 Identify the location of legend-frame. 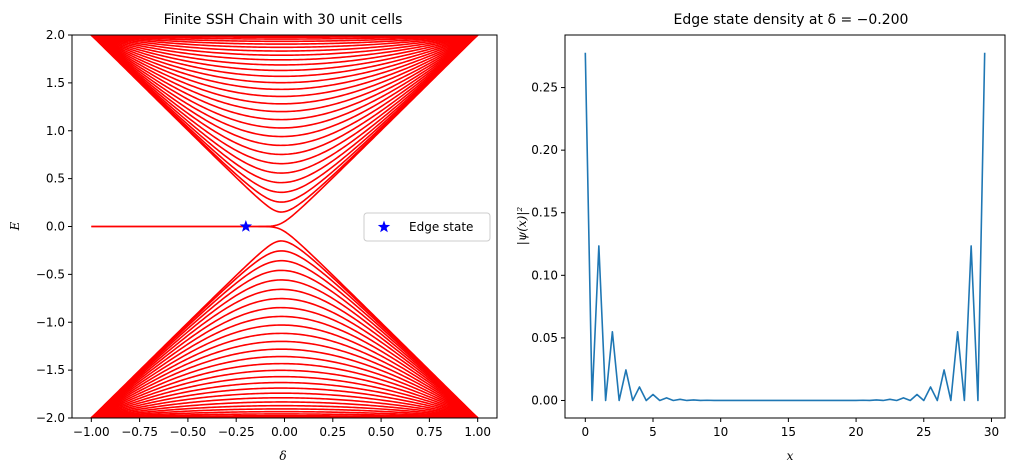
(427, 227).